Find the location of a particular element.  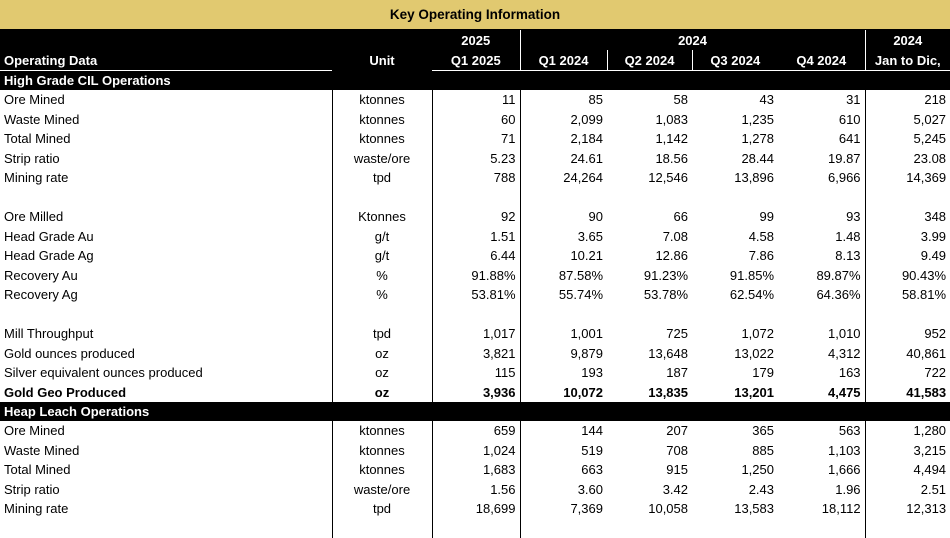

operating-data-header: Operating Data is located at coordinates (166, 60).